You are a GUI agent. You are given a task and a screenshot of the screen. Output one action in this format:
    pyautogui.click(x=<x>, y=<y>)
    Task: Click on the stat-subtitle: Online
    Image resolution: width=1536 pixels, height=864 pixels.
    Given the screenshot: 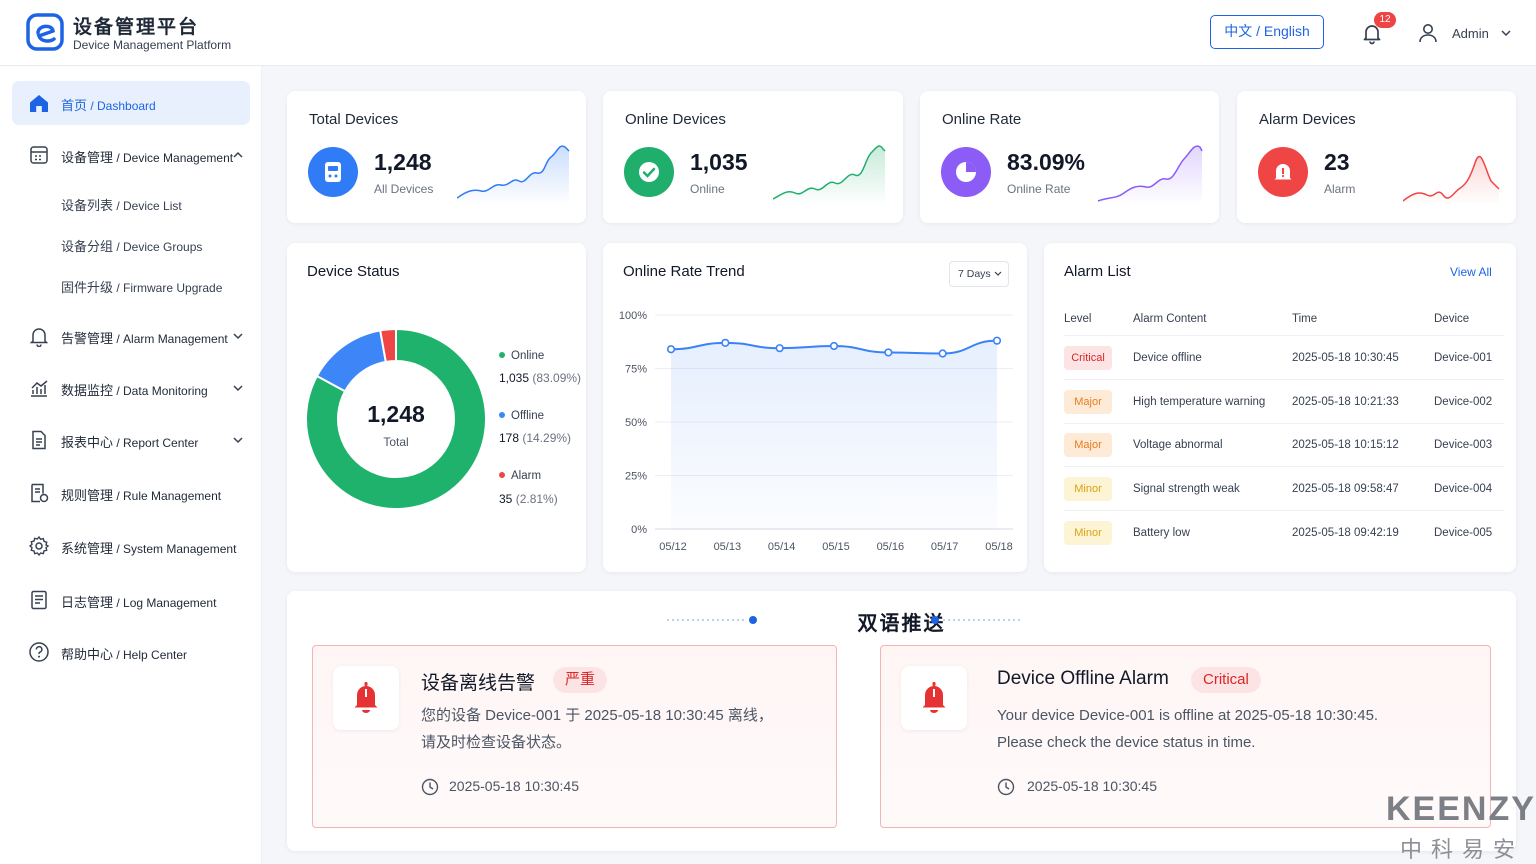 What is the action you would take?
    pyautogui.click(x=707, y=189)
    